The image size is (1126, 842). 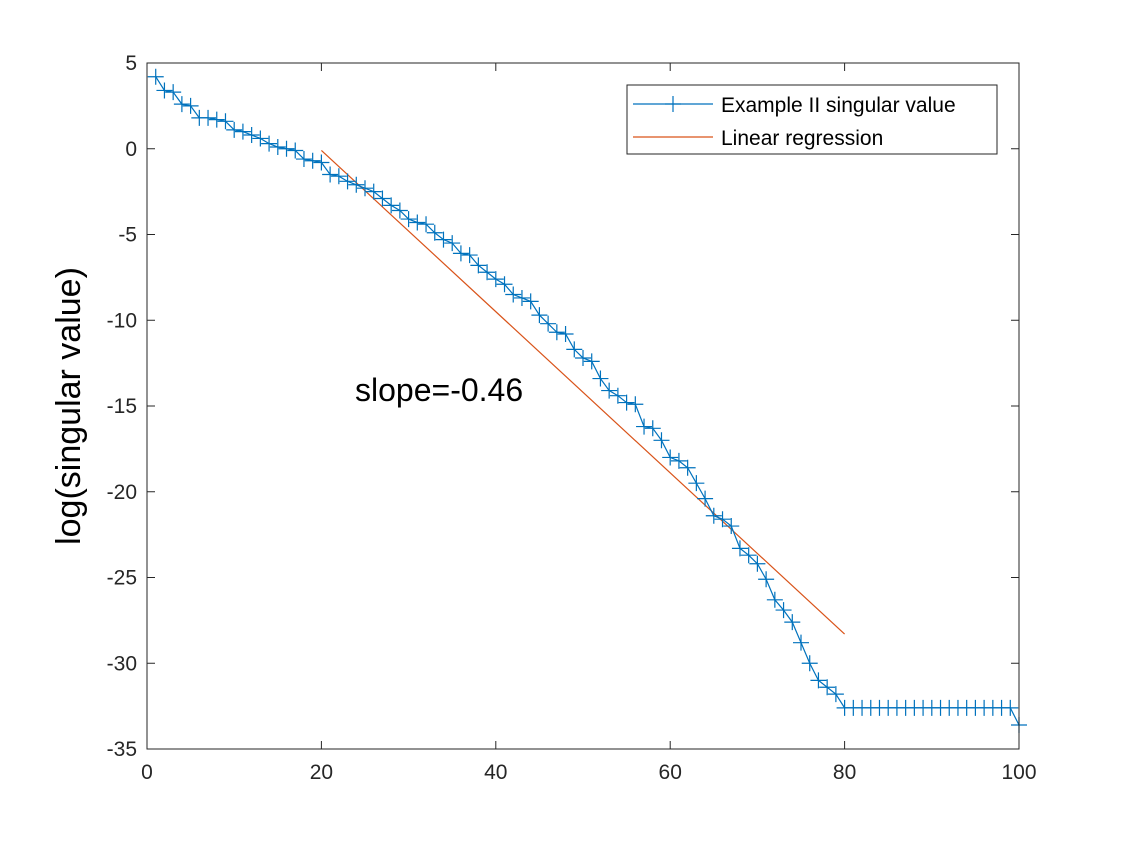 What do you see at coordinates (439, 390) in the screenshot?
I see `slope-annotation: slope=-0.46` at bounding box center [439, 390].